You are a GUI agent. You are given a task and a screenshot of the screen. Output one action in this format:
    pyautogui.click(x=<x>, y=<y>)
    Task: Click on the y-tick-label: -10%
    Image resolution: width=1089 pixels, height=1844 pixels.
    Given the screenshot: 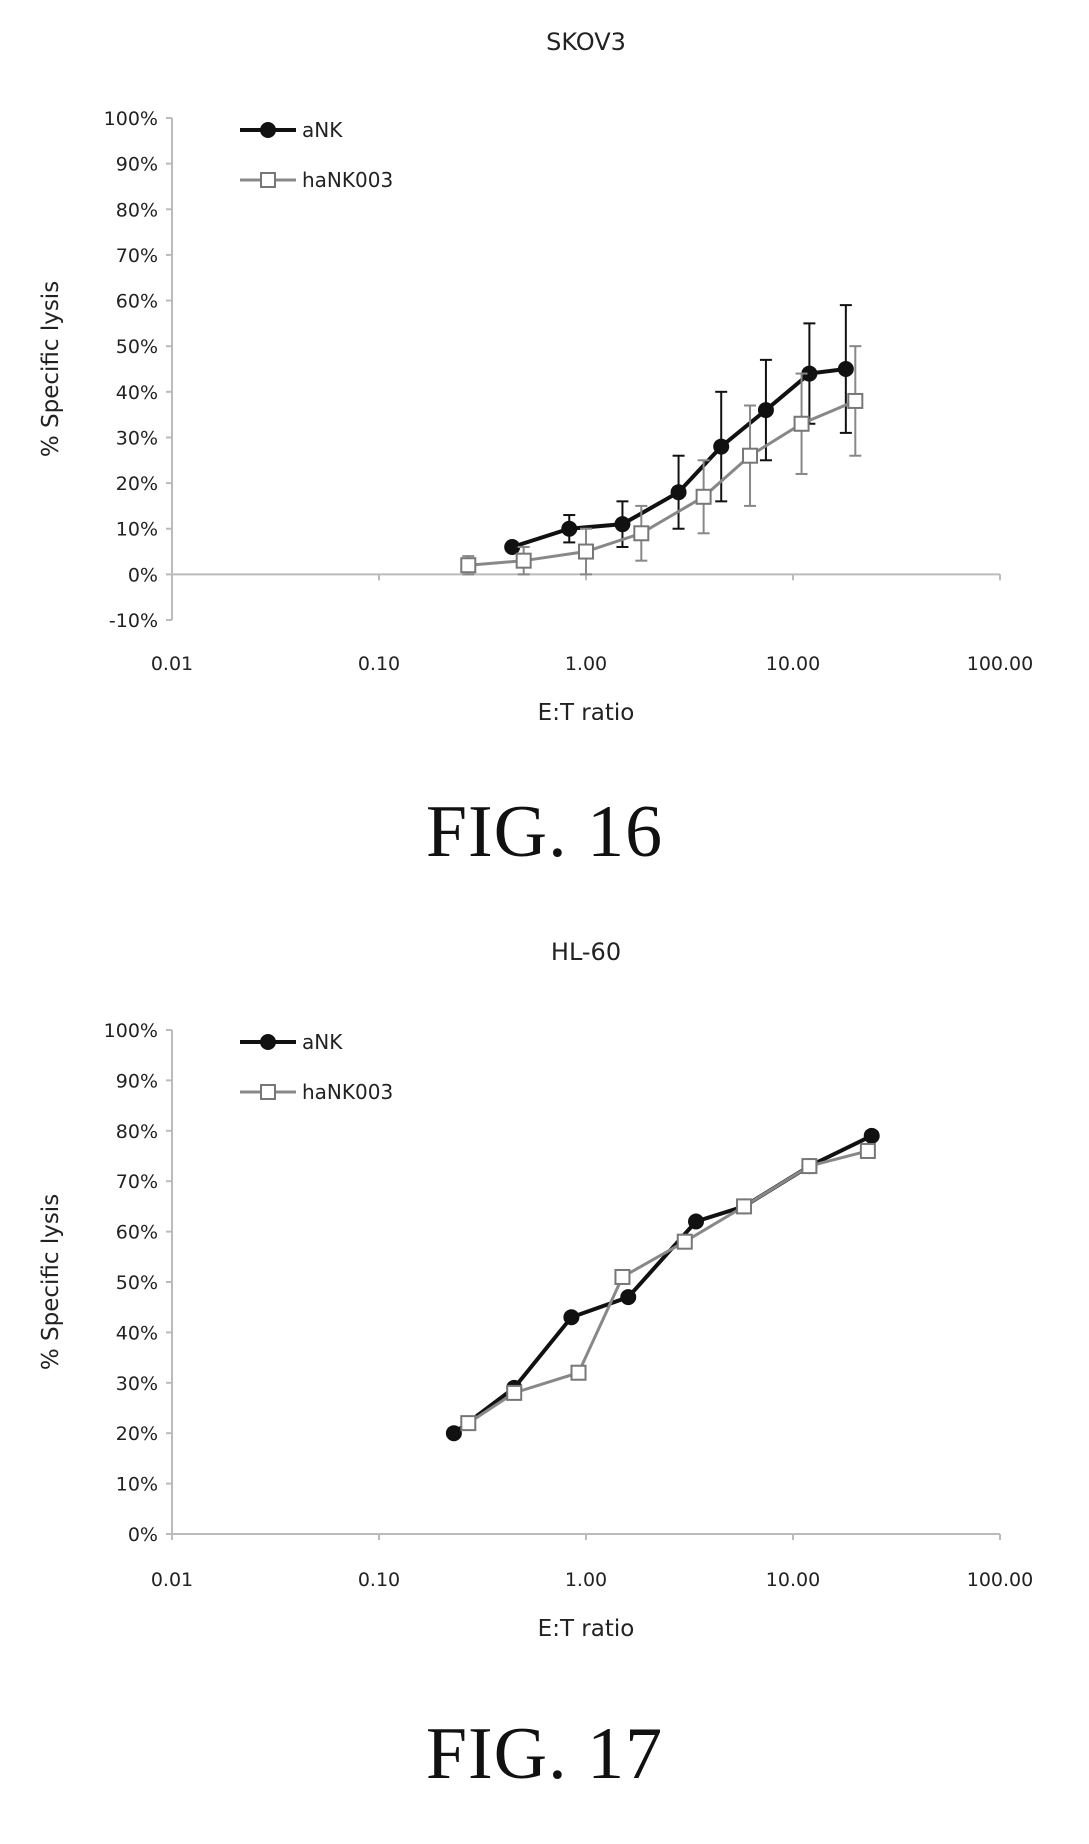 What is the action you would take?
    pyautogui.click(x=133, y=621)
    